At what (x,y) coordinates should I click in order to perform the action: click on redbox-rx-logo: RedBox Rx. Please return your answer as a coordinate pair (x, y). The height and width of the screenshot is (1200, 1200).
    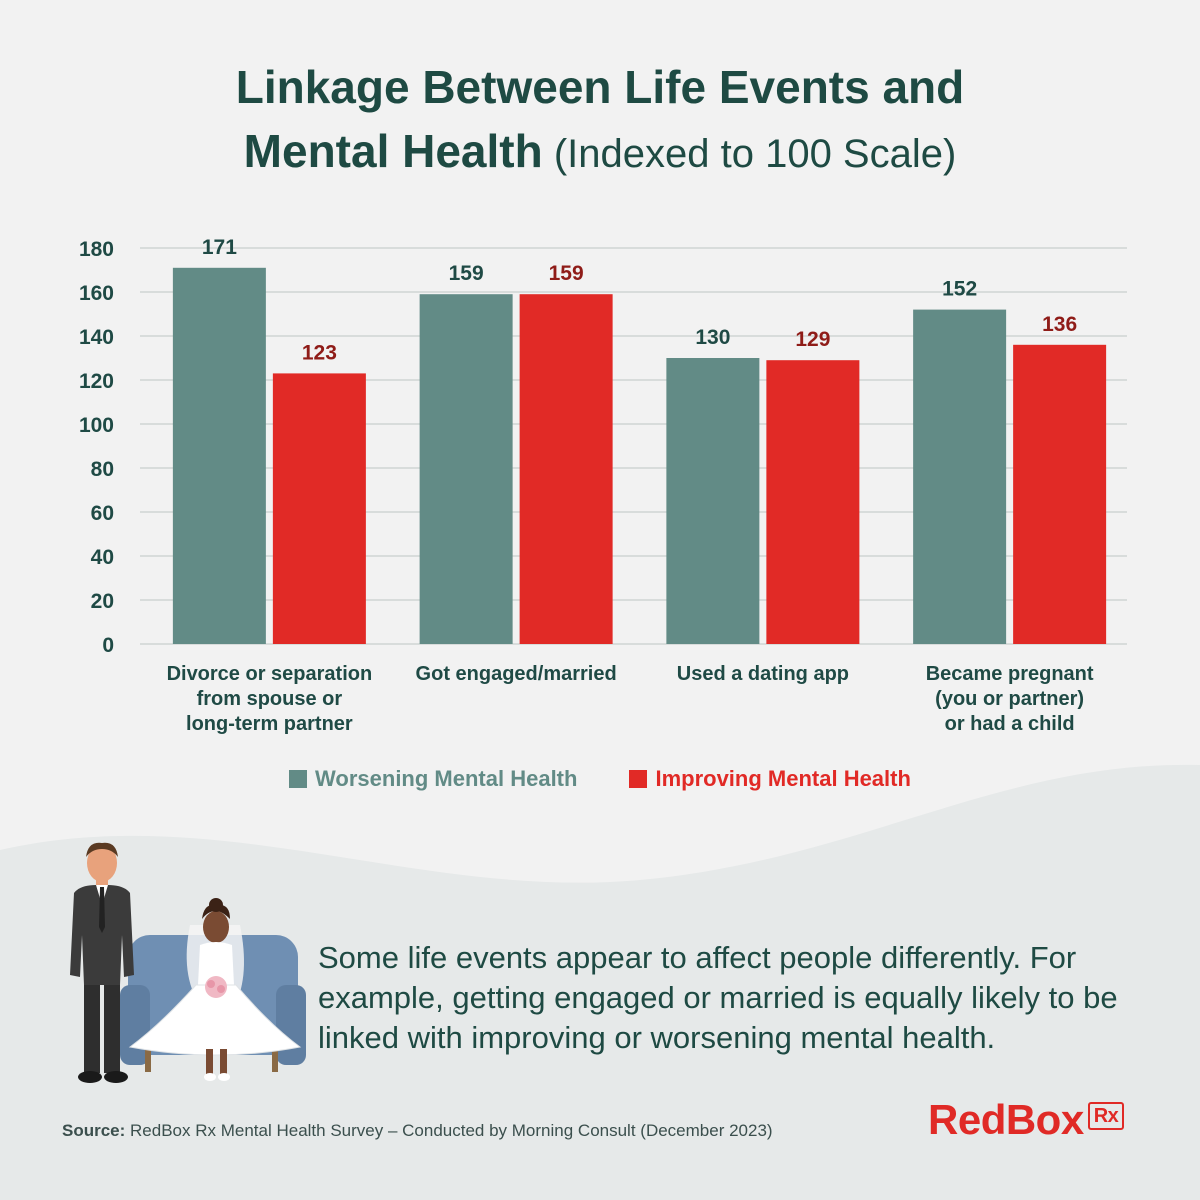
    Looking at the image, I should click on (1026, 1120).